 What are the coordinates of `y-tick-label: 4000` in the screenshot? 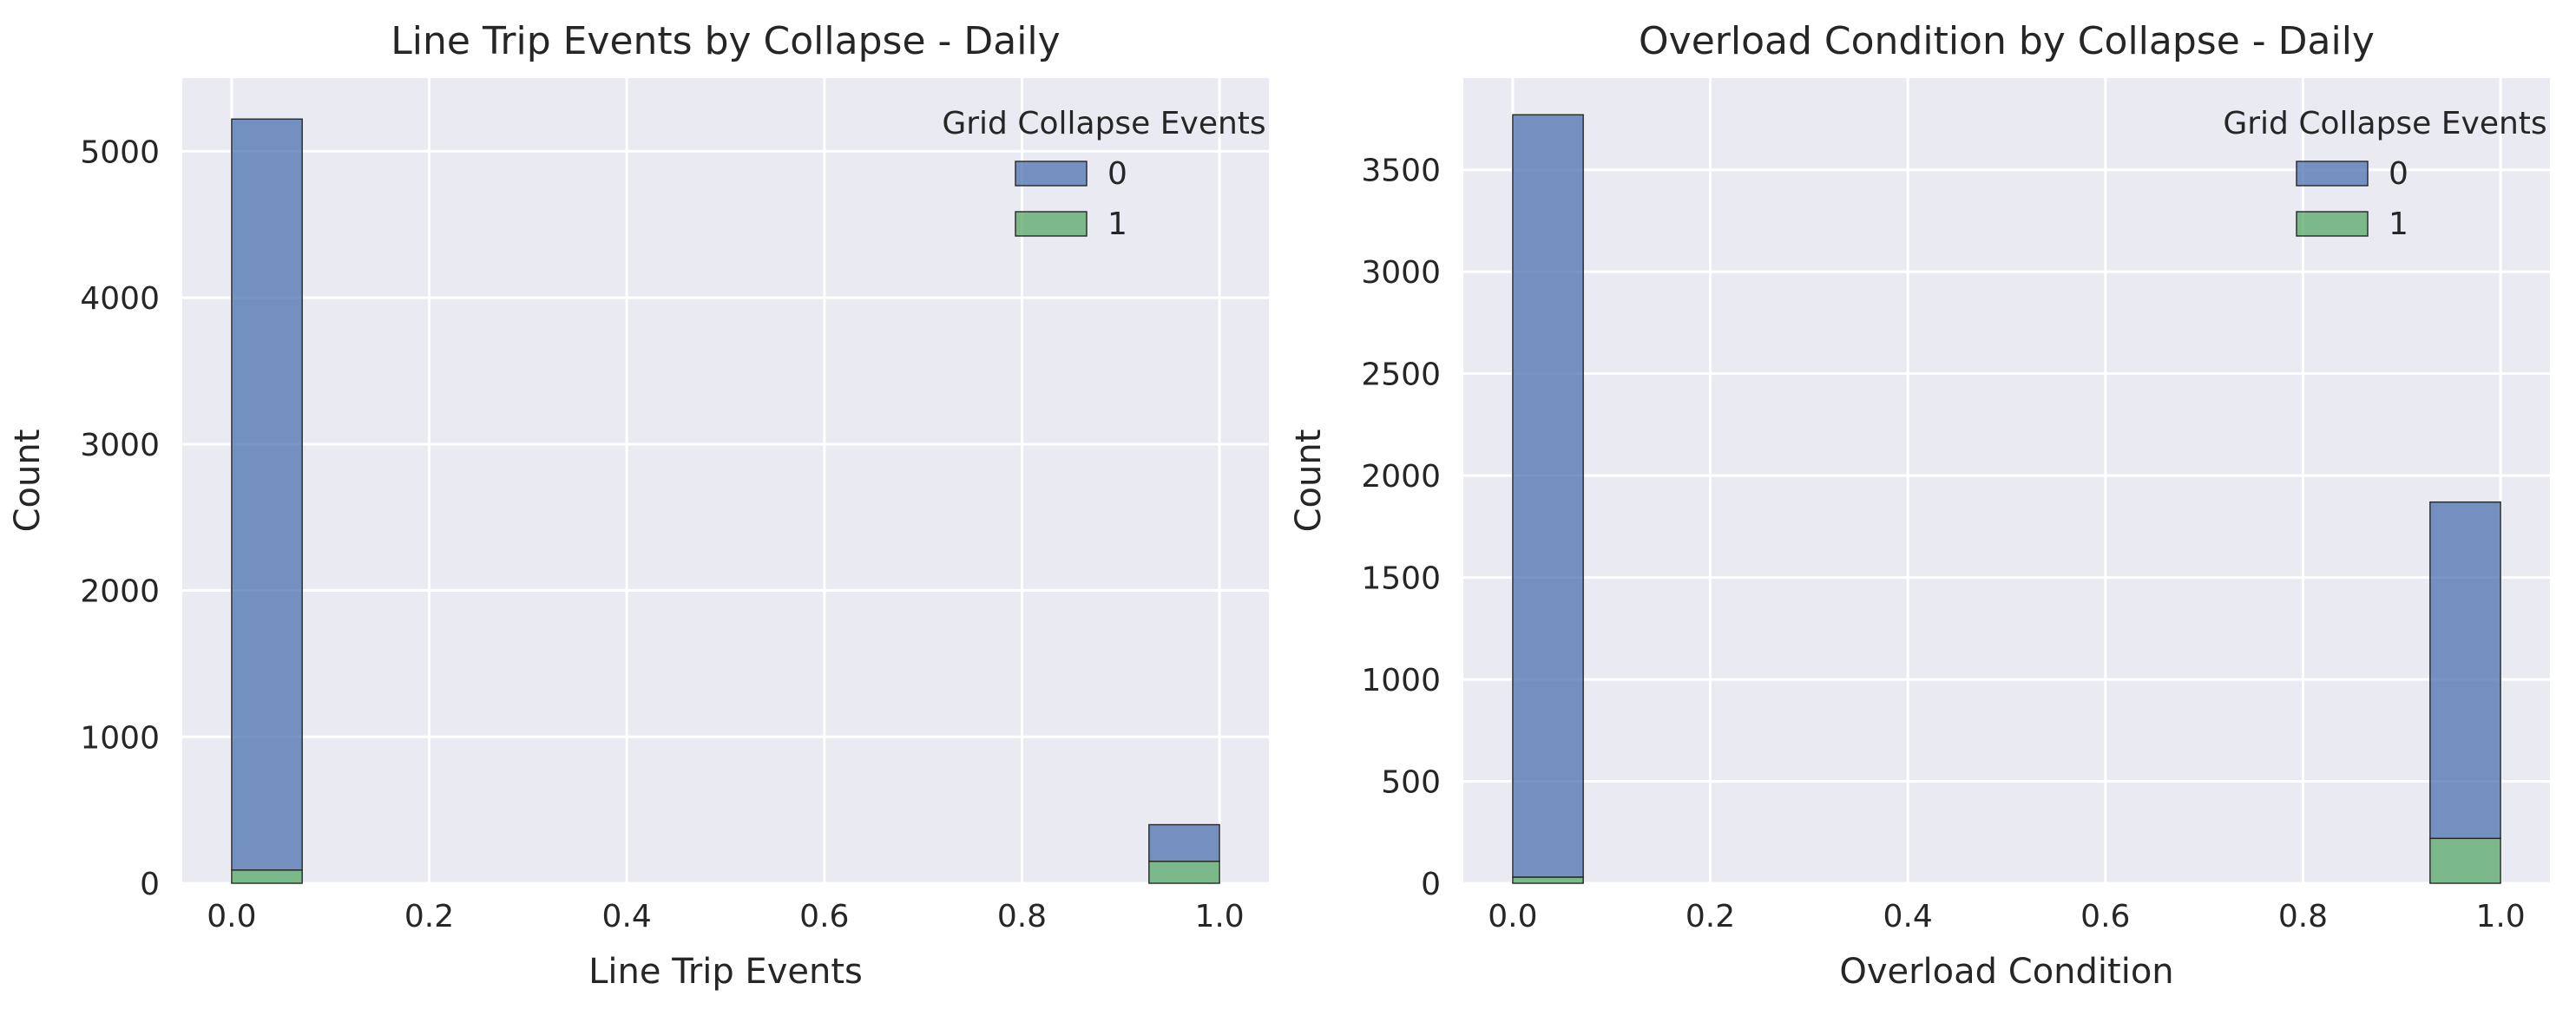 It's located at (120, 299).